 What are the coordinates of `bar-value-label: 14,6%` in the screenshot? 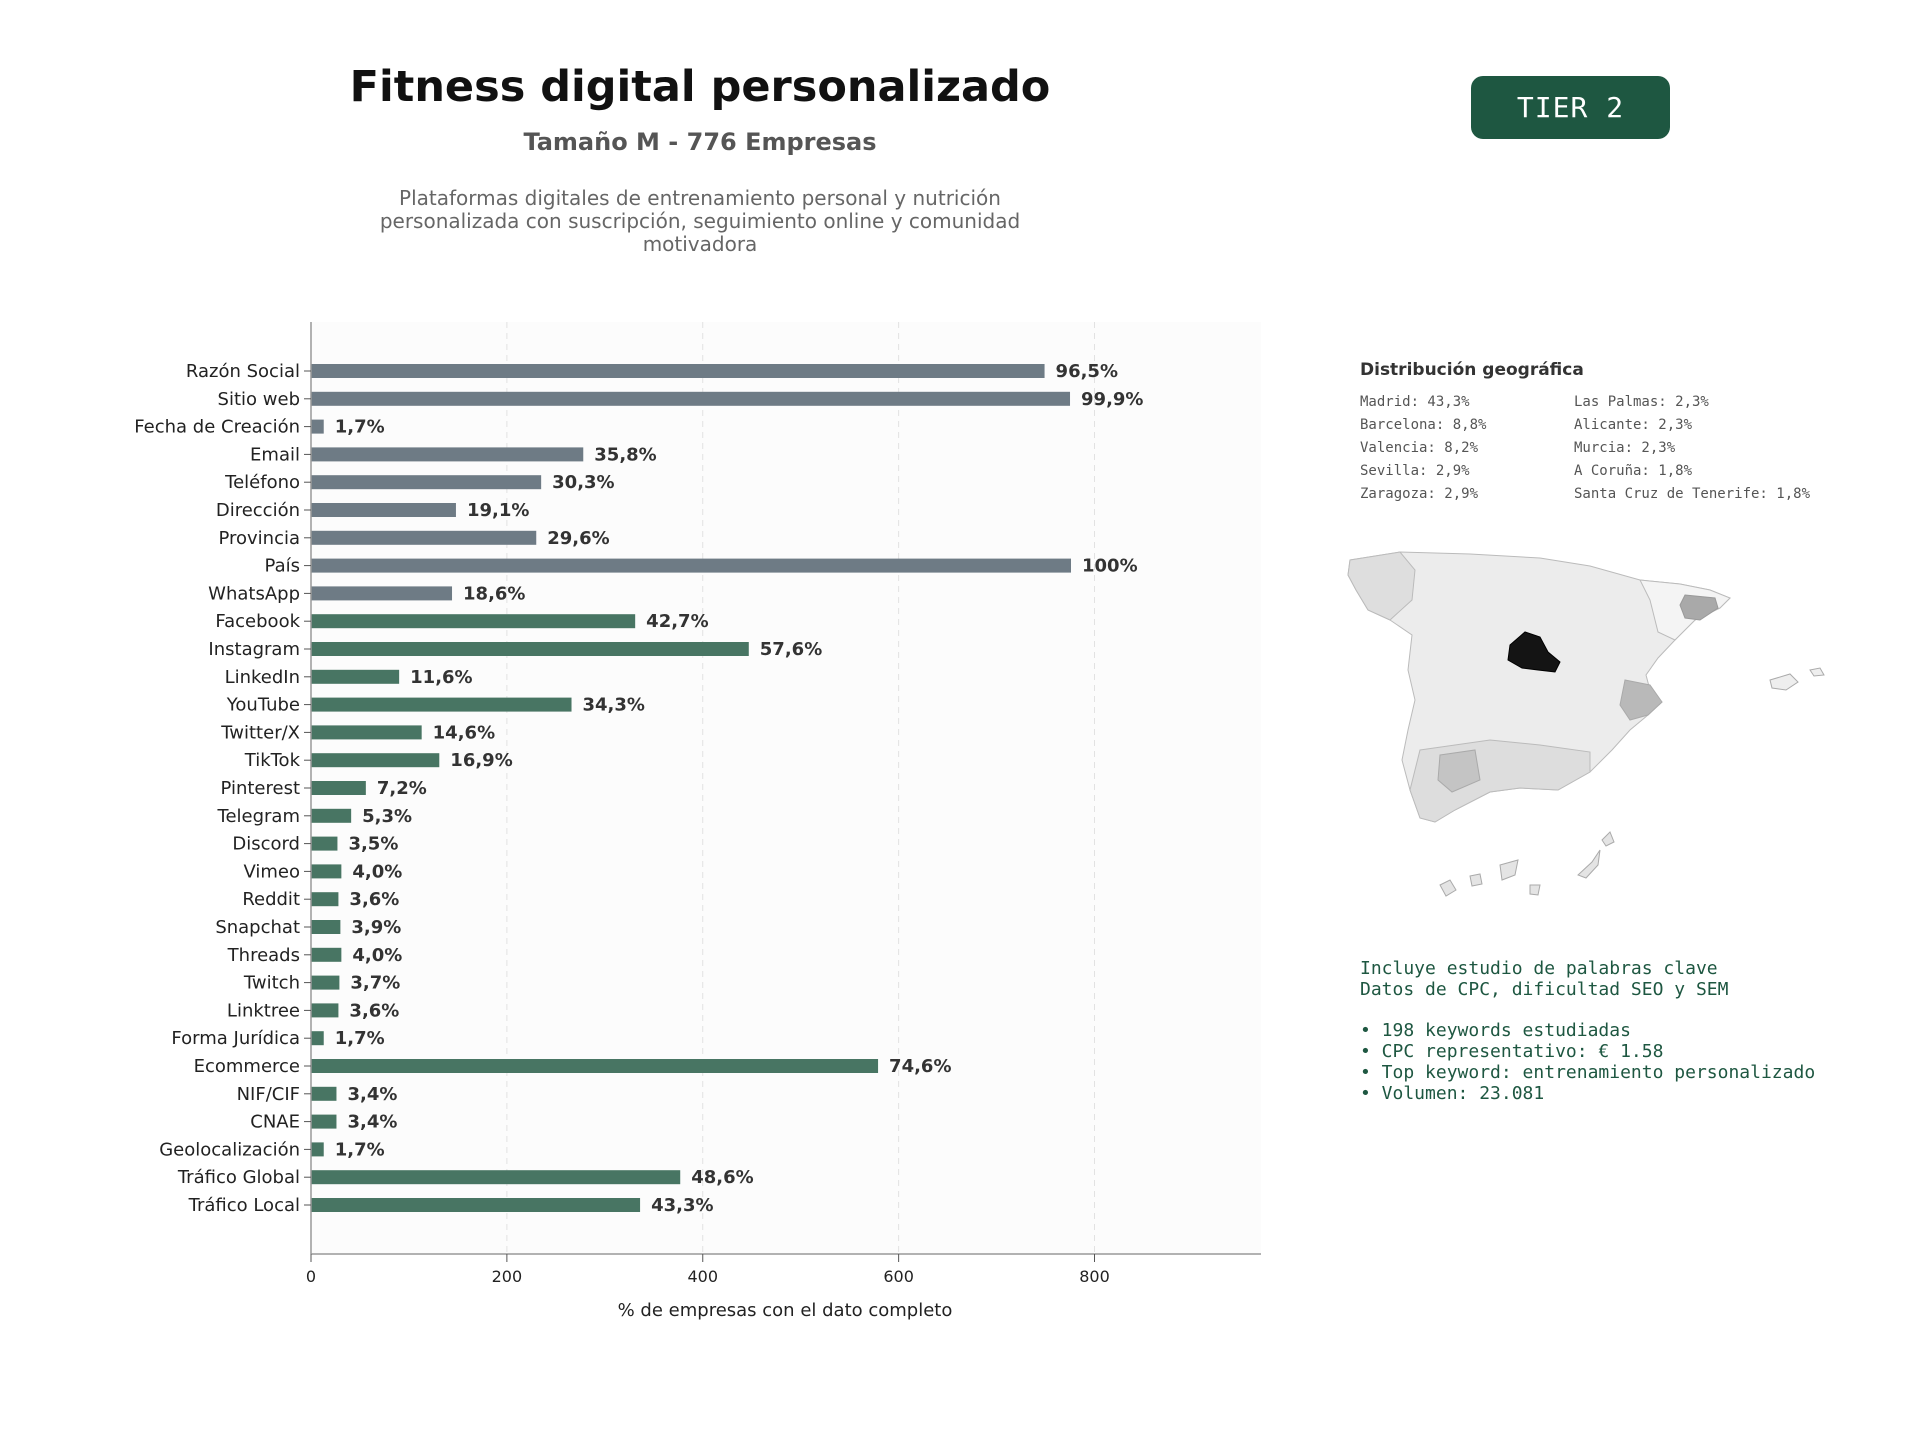 It's located at (464, 732).